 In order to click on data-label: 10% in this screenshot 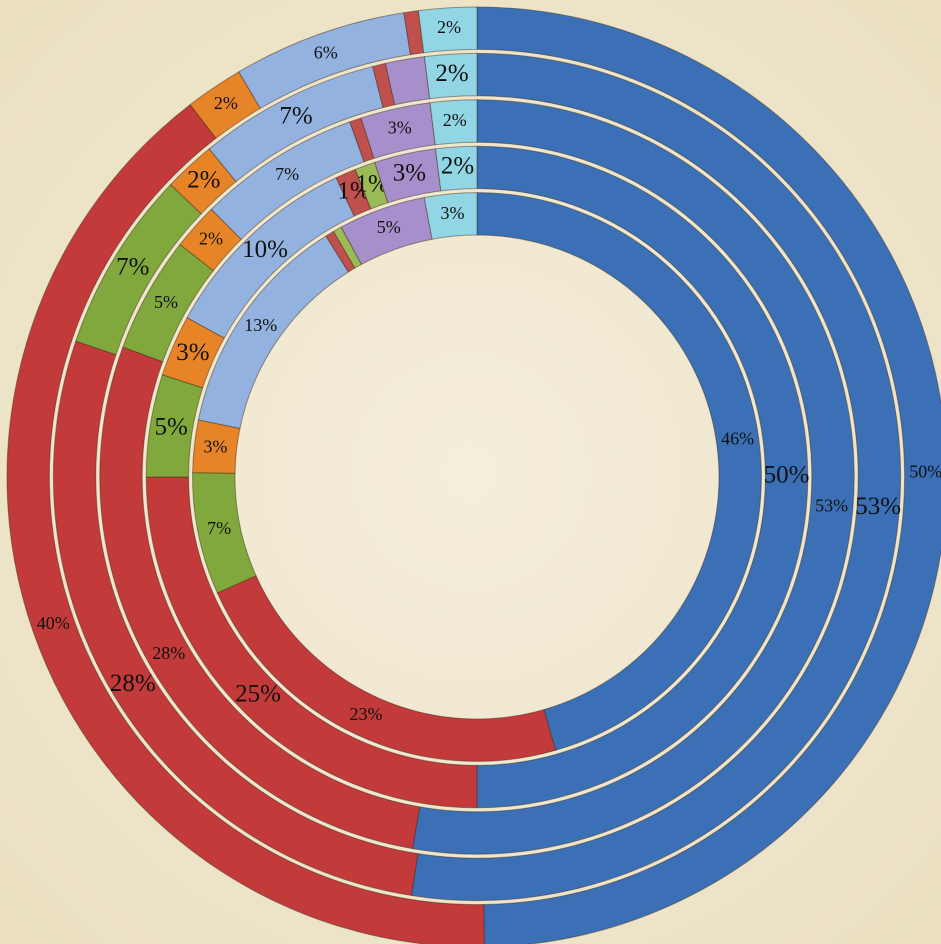, I will do `click(265, 249)`.